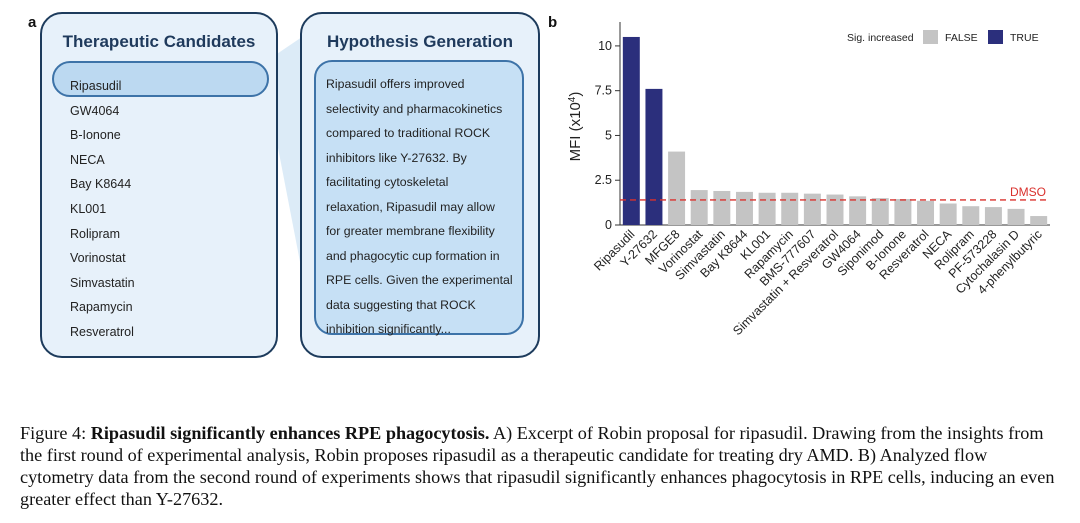  Describe the element at coordinates (1028, 192) in the screenshot. I see `dmso-label: DMSO` at that location.